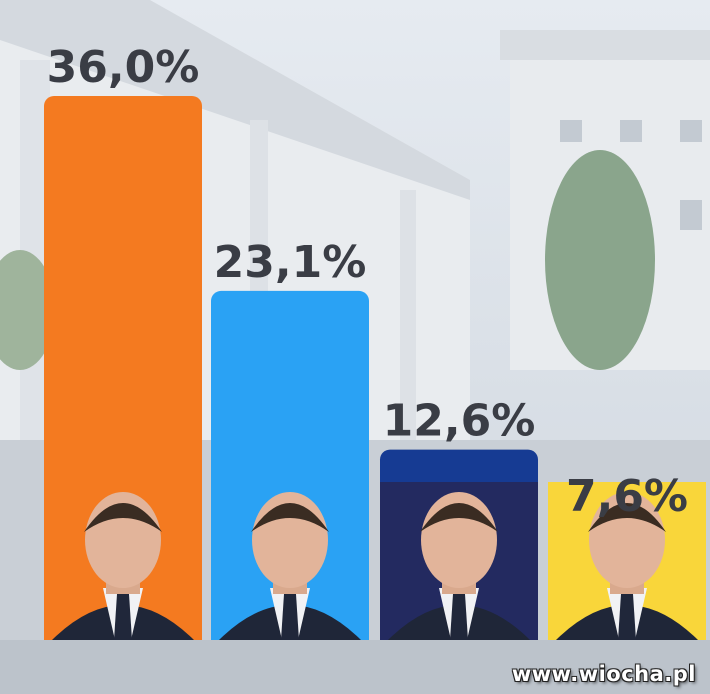 This screenshot has width=710, height=694. What do you see at coordinates (290, 262) in the screenshot?
I see `value-label-2: 23,1%` at bounding box center [290, 262].